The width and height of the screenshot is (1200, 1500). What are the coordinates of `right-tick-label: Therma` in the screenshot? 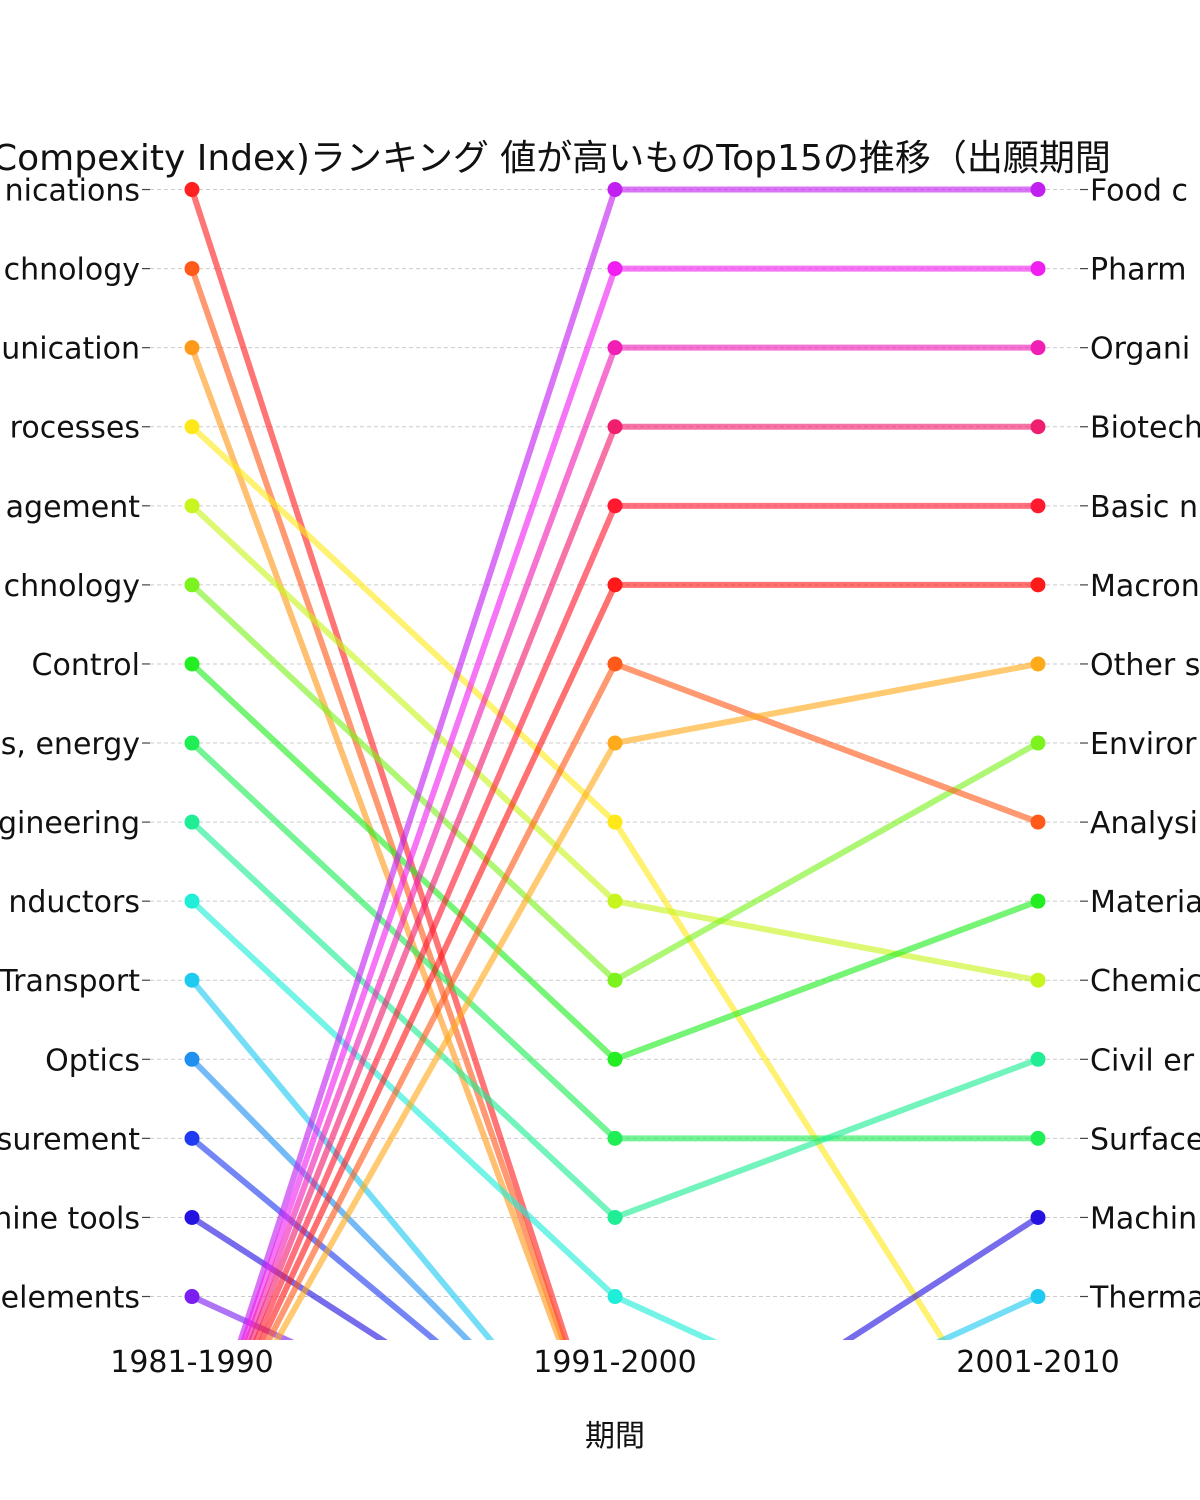 It's located at (1144, 1298).